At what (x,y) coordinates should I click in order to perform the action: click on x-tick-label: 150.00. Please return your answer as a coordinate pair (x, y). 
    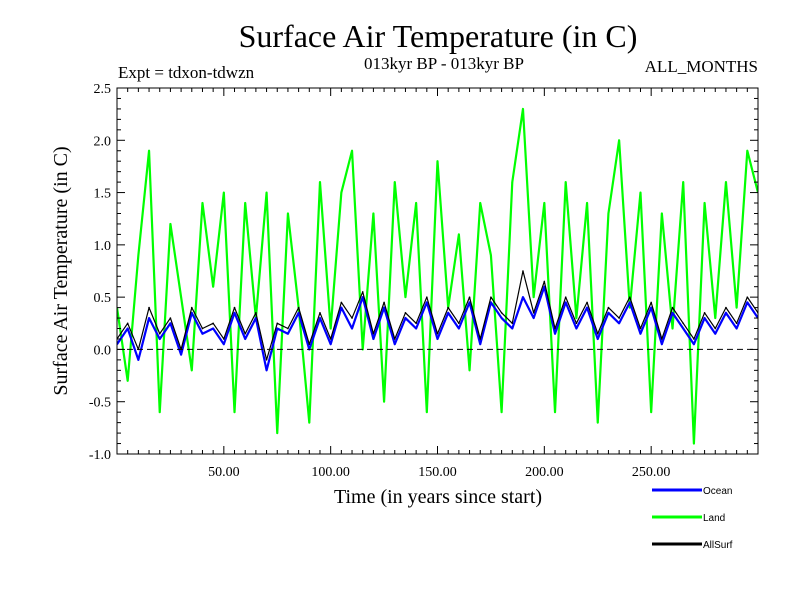
    Looking at the image, I should click on (437, 472).